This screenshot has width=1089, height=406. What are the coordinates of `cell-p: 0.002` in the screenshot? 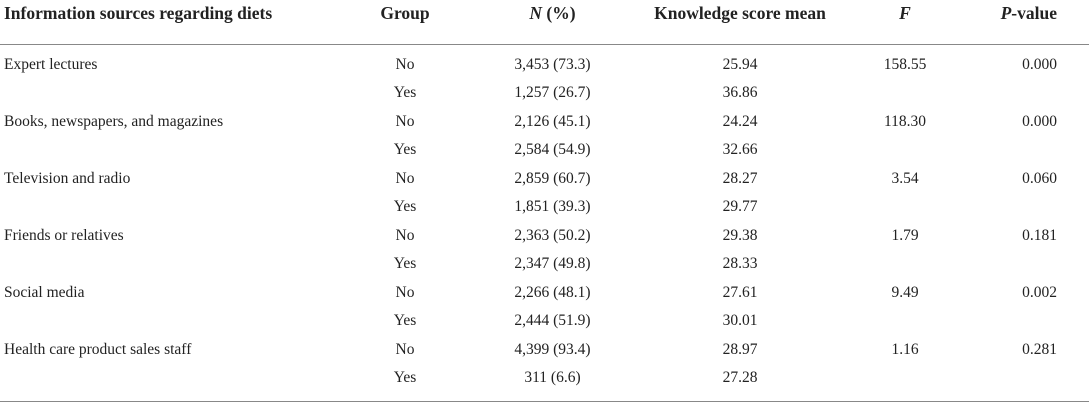 It's located at (1039, 292).